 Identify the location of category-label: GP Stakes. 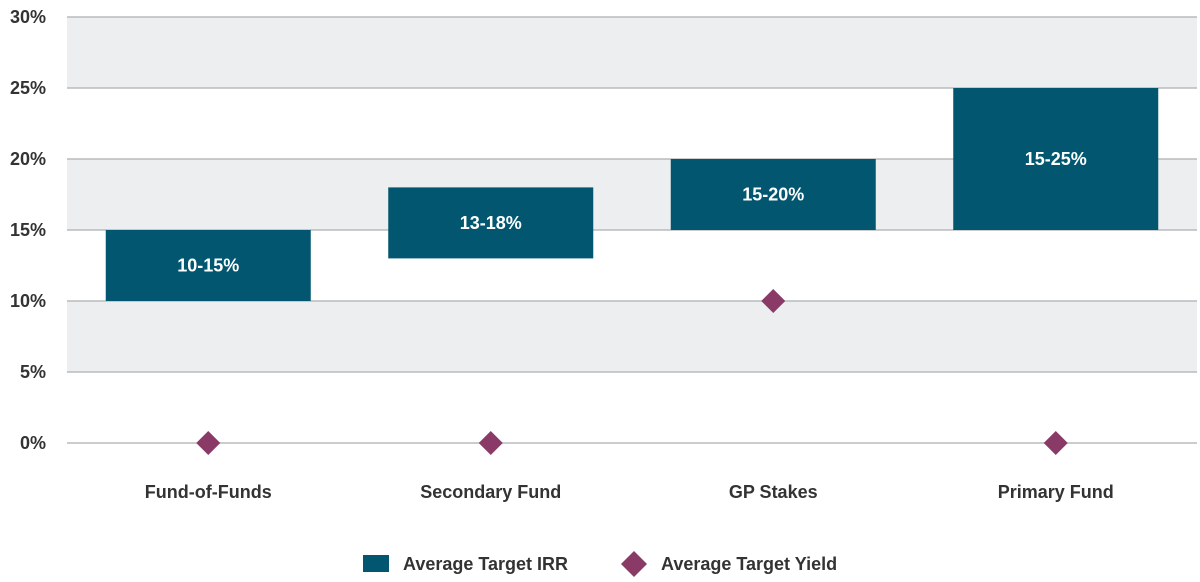
(773, 492).